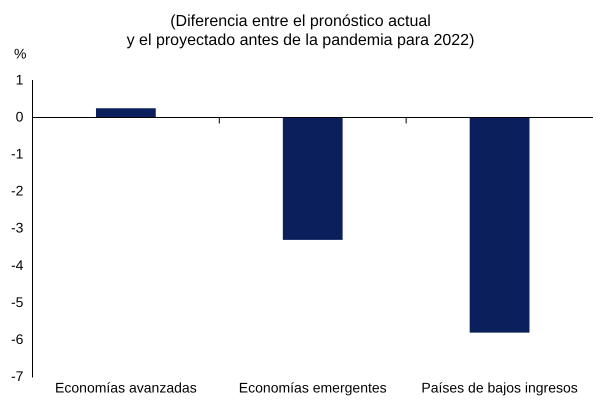 The image size is (603, 408). Describe the element at coordinates (126, 387) in the screenshot. I see `x-tick-label: Economías avanzadas` at that location.